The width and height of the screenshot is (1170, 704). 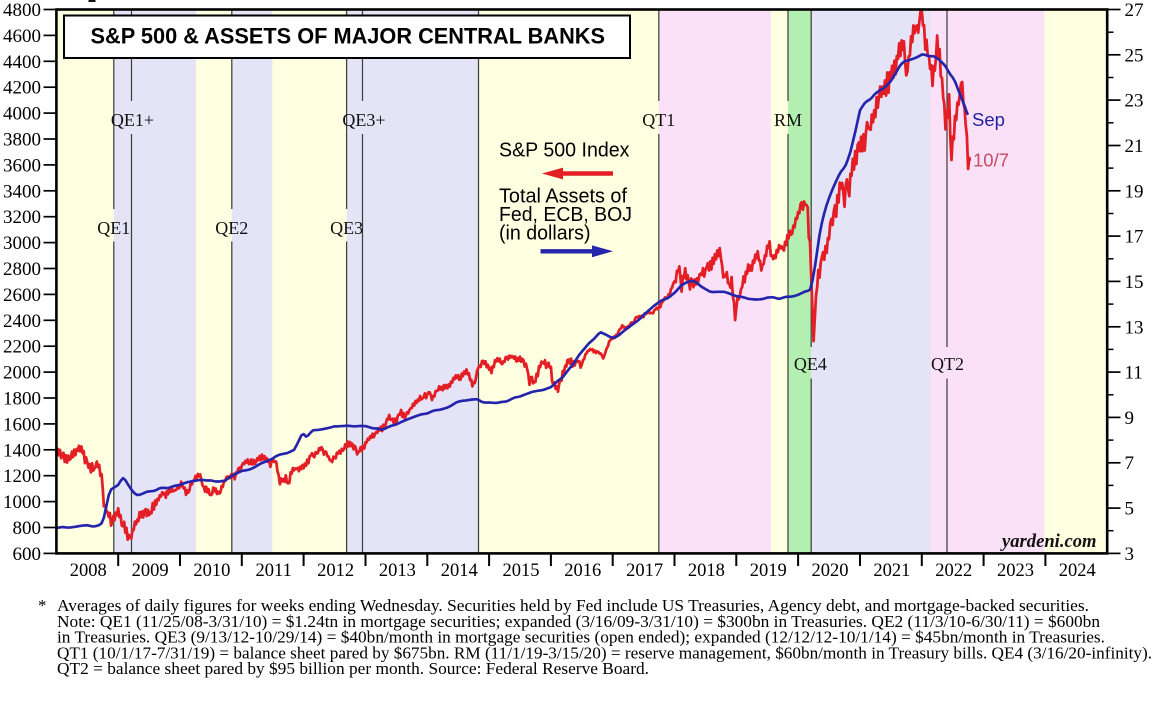 I want to click on svg-text: 3600, so click(x=22, y=165).